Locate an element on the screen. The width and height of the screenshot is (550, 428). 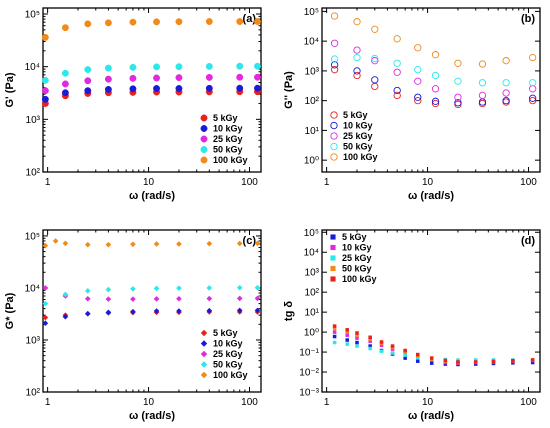
y-axis-label: G* (Pa) is located at coordinates (10, 310).